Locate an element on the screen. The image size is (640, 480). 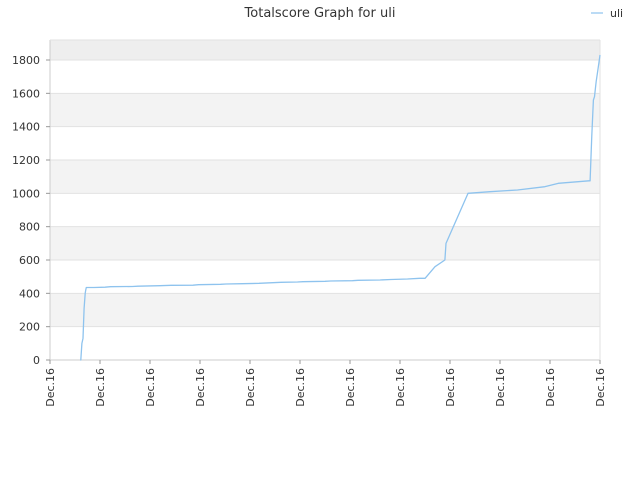
y-tick-label: 0 is located at coordinates (36, 360).